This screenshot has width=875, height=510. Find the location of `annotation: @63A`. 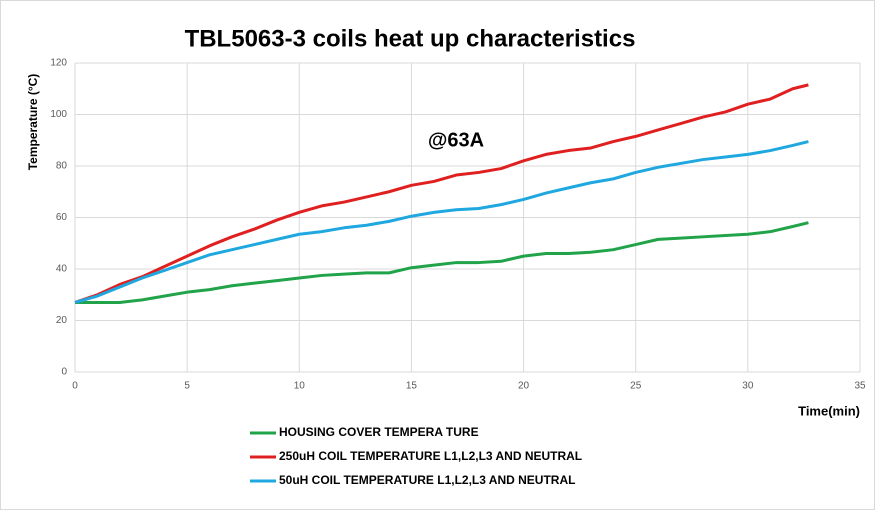

annotation: @63A is located at coordinates (456, 140).